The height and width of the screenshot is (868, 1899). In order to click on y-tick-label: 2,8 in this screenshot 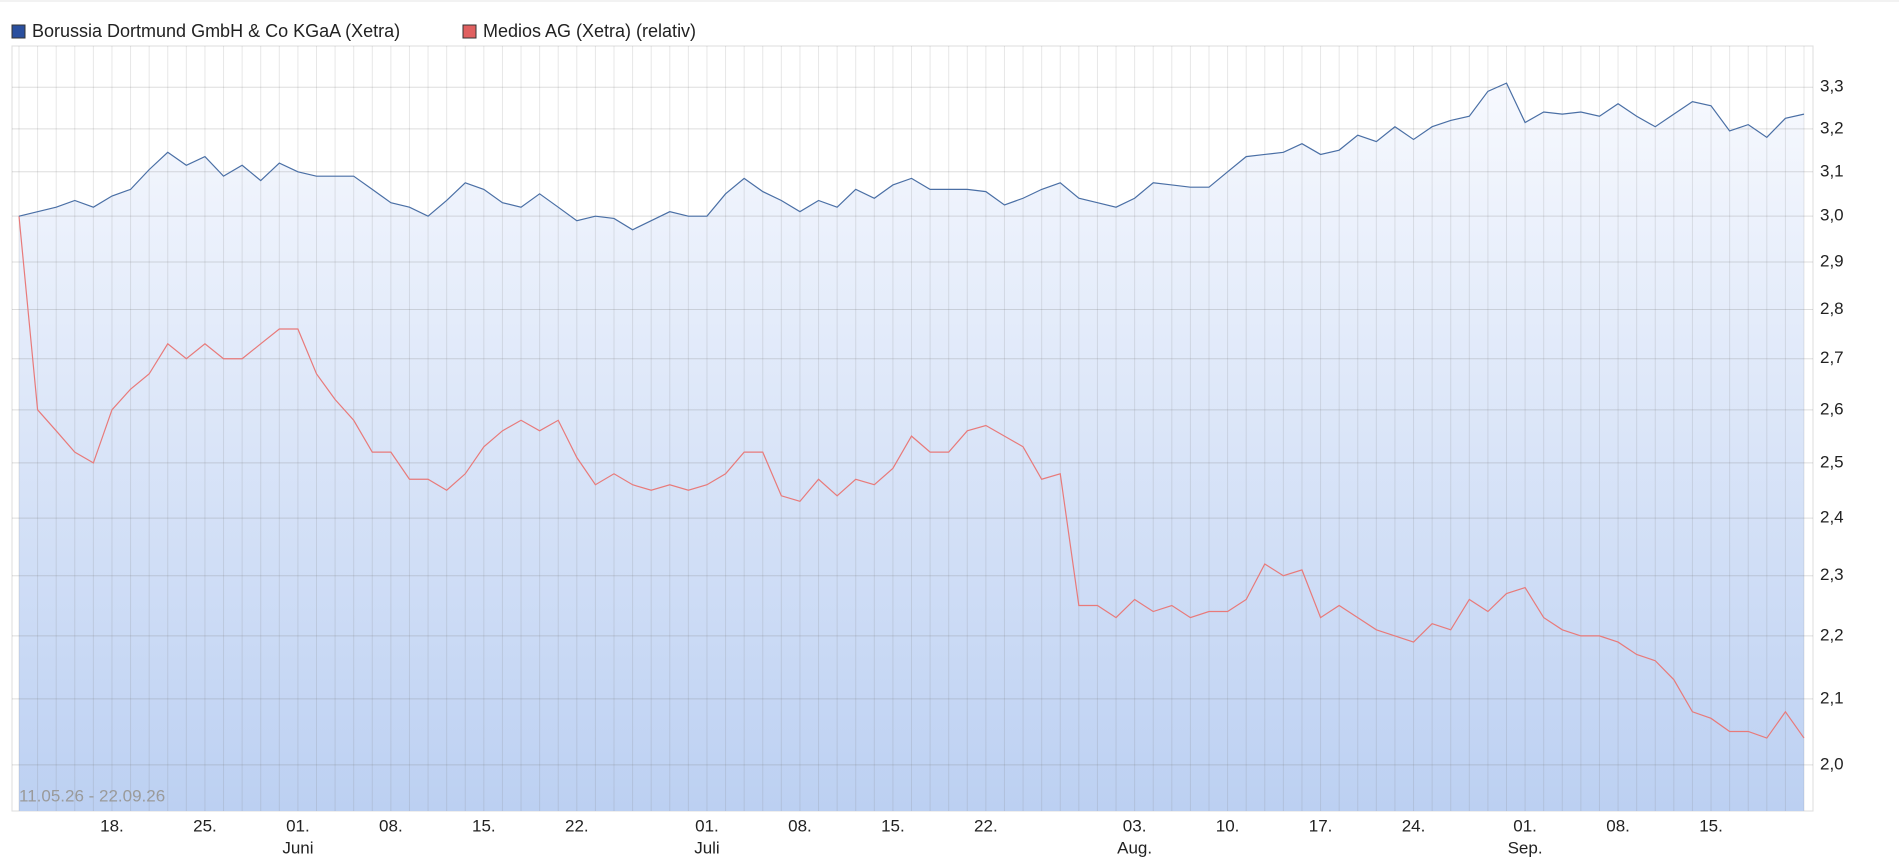, I will do `click(1832, 308)`.